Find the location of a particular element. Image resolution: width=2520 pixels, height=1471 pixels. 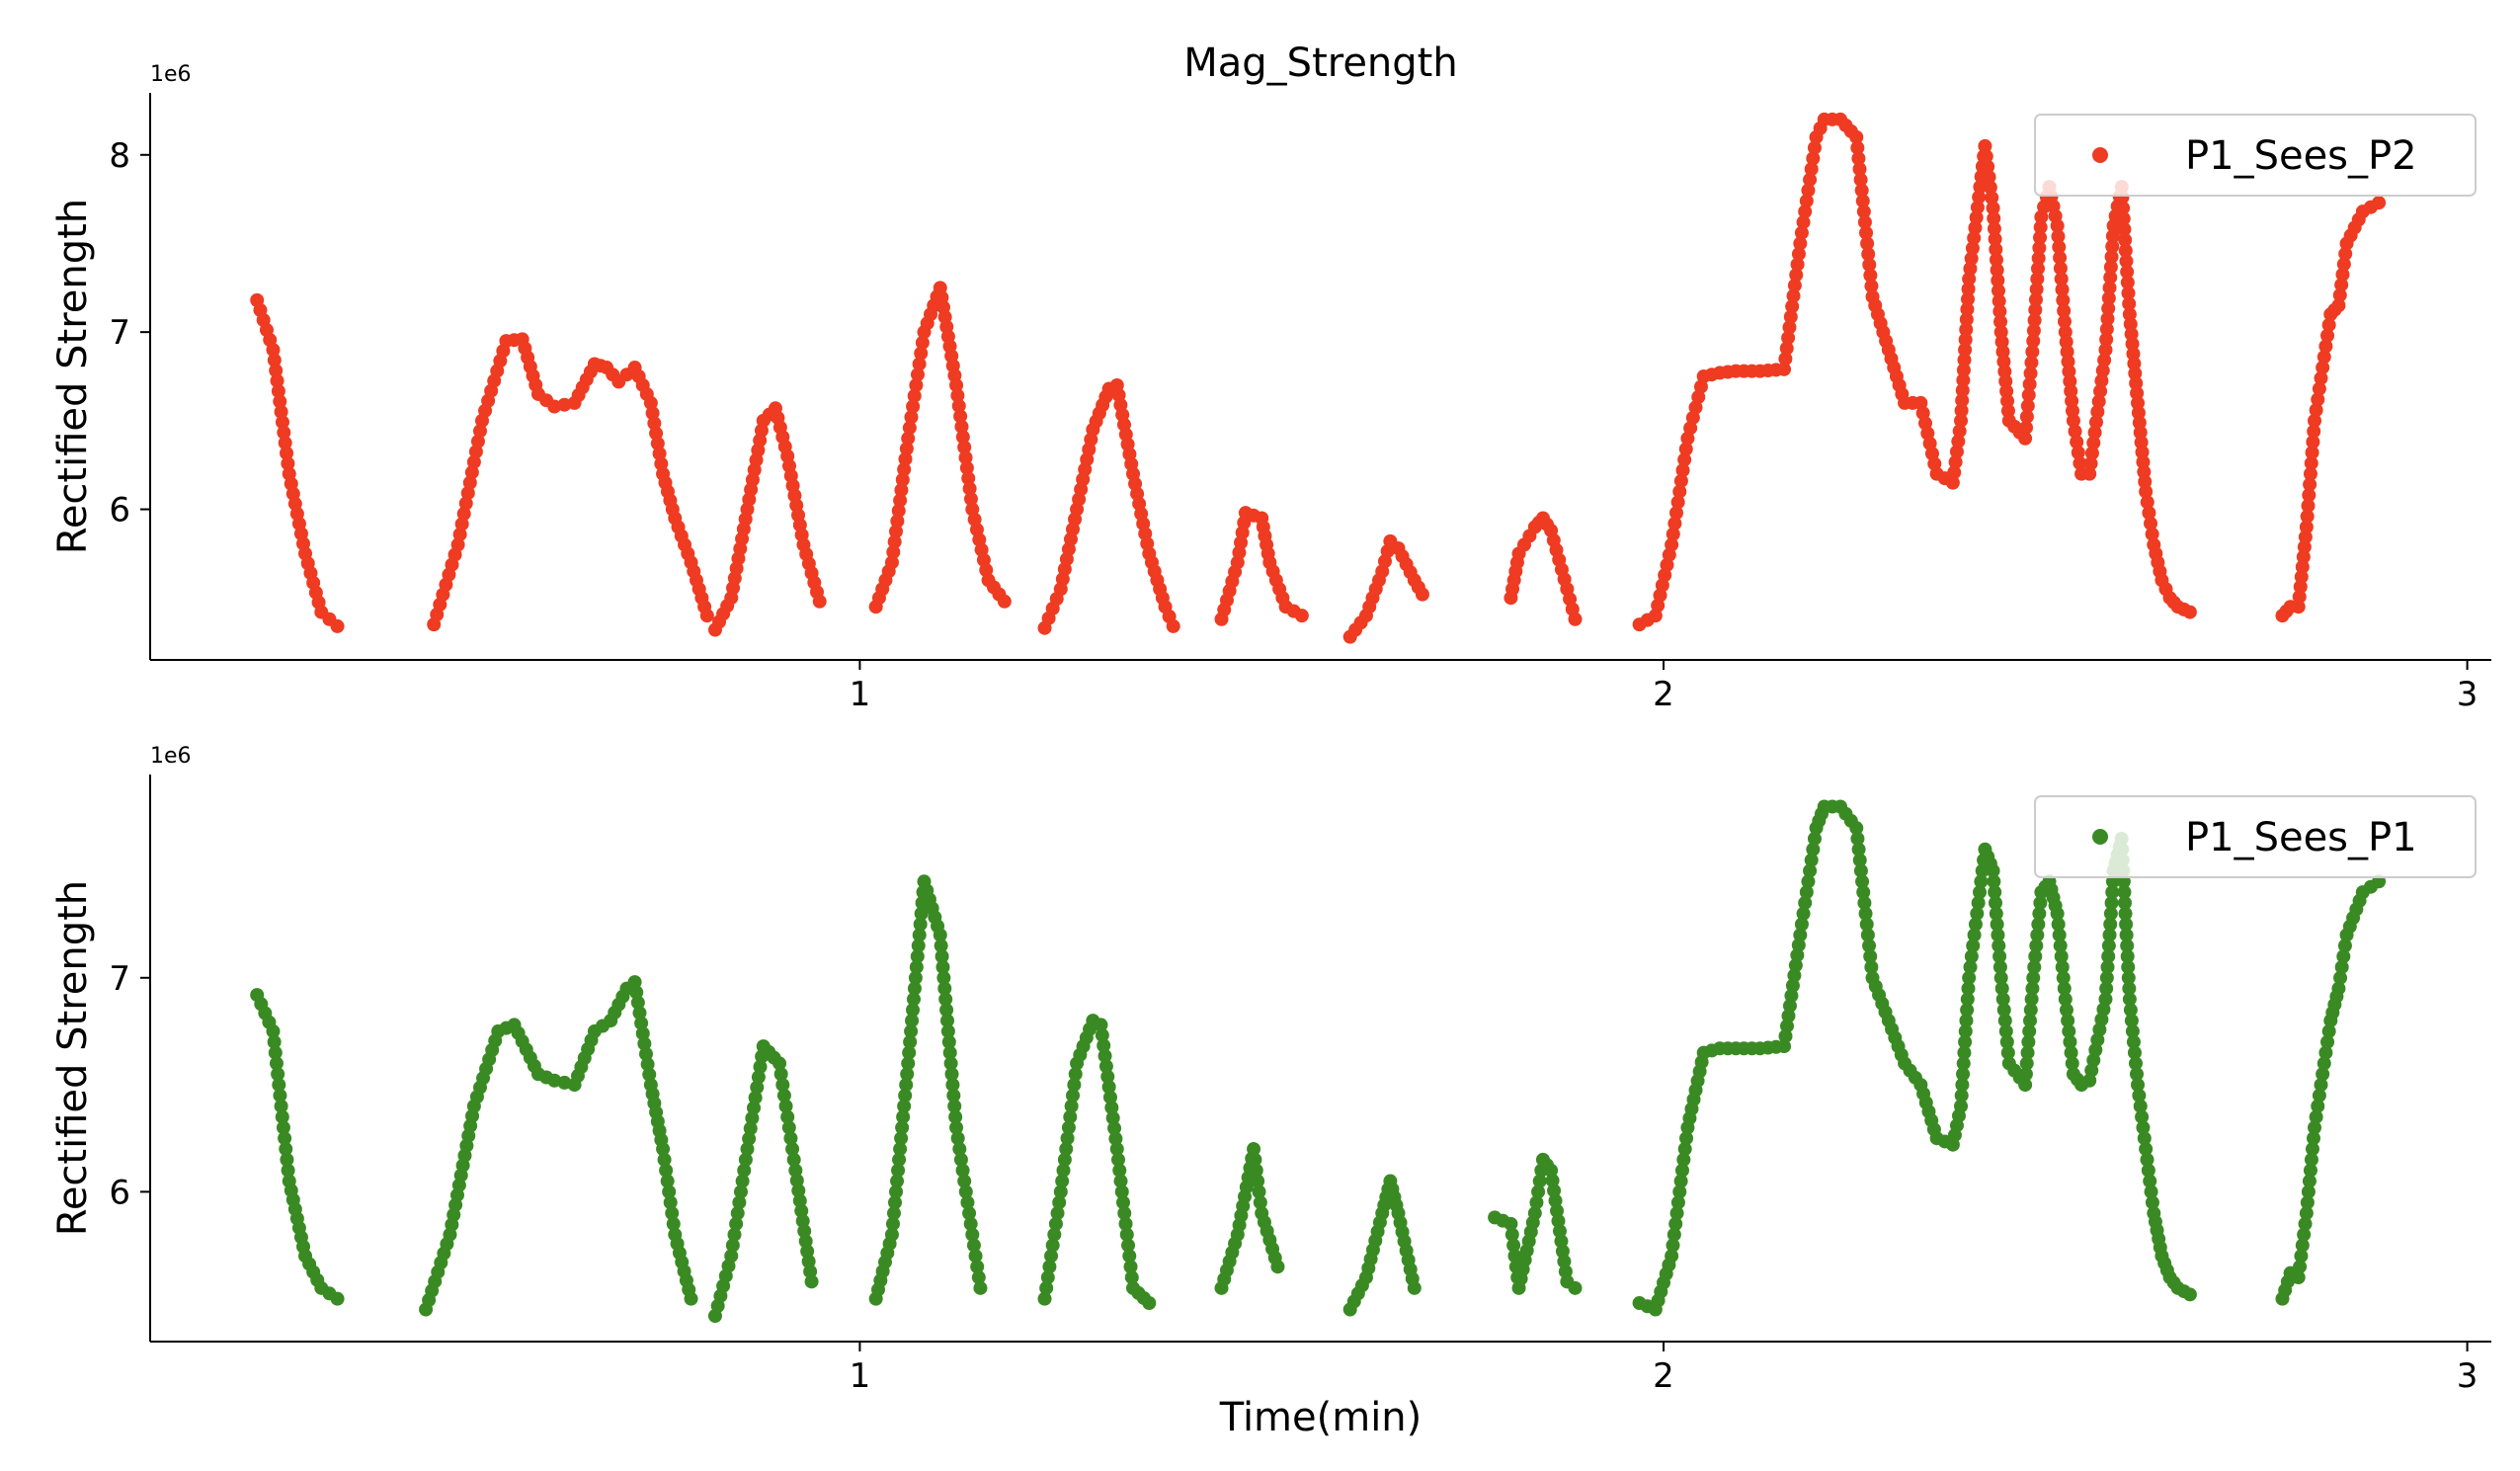

x-tick-label: 2 is located at coordinates (1663, 694).